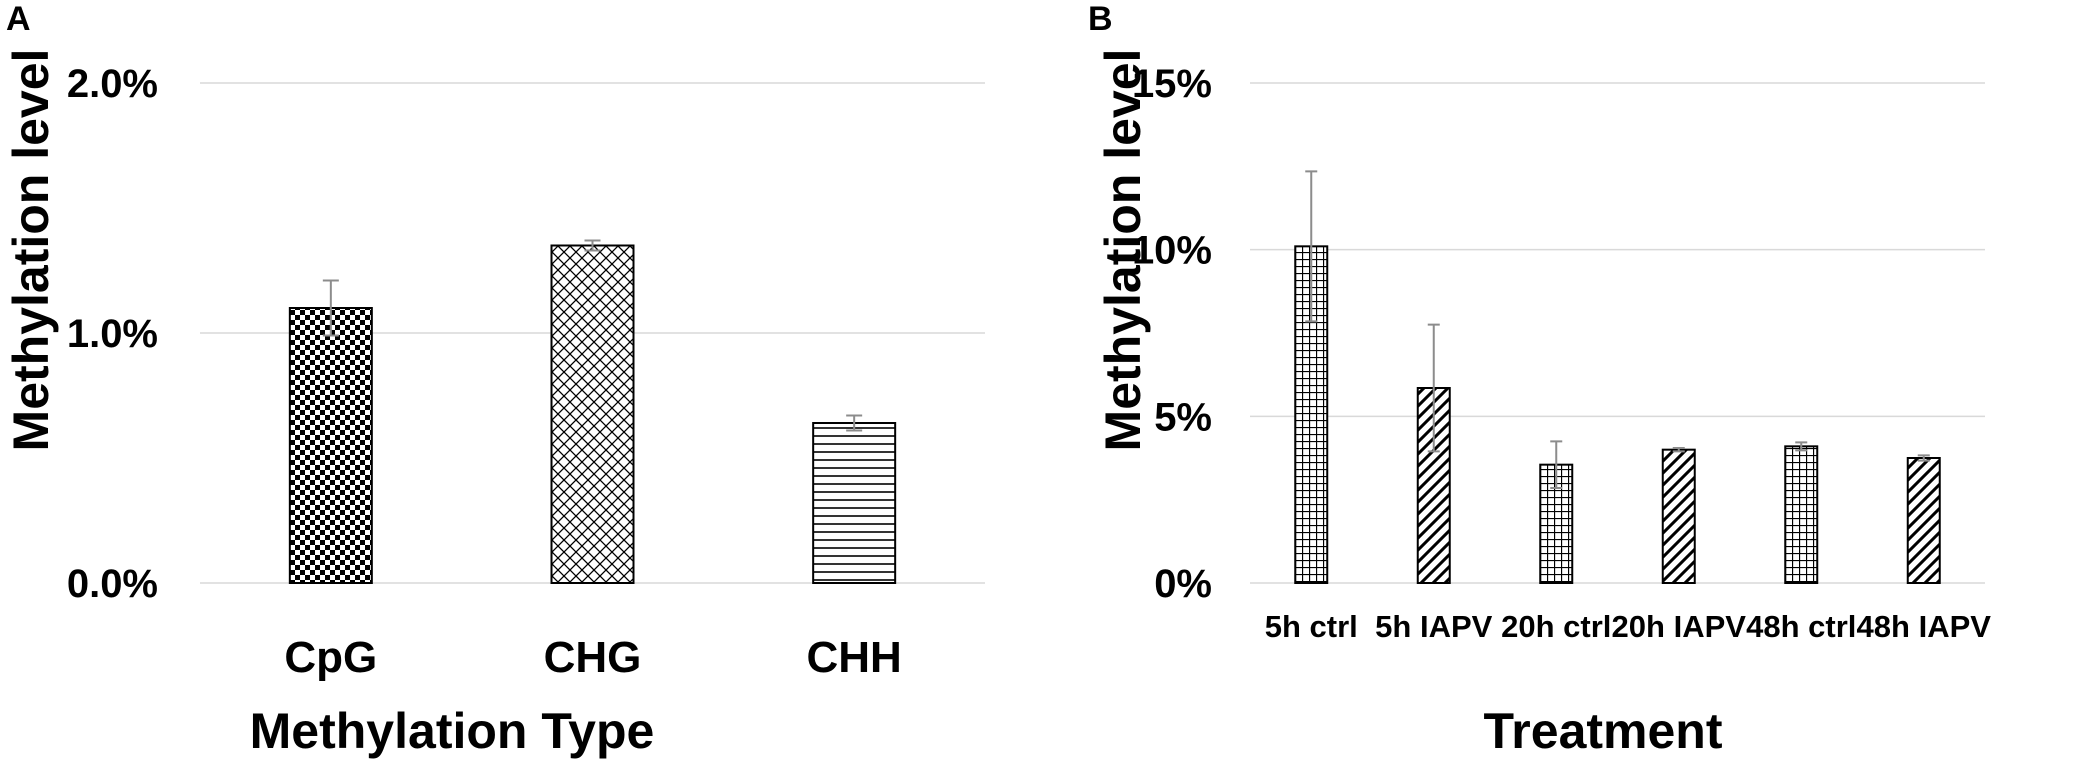 This screenshot has height=760, width=2075. Describe the element at coordinates (854, 503) in the screenshot. I see `bar-chh` at that location.